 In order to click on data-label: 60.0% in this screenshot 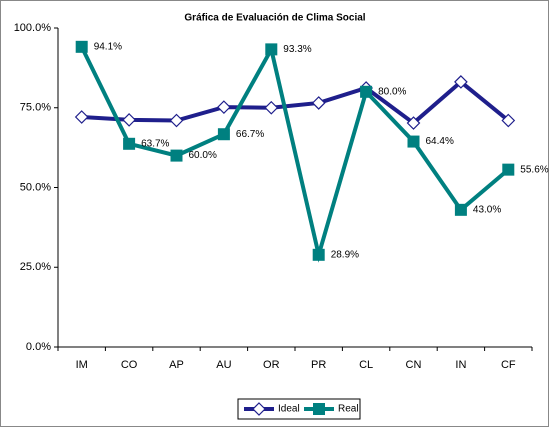, I will do `click(203, 155)`.